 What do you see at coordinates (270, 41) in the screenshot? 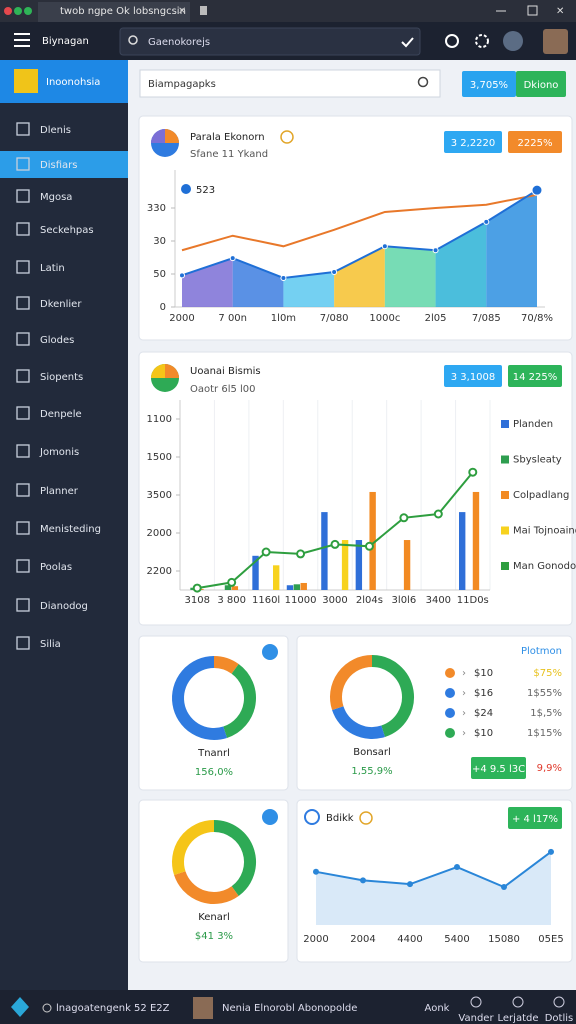
I see `search-box` at bounding box center [270, 41].